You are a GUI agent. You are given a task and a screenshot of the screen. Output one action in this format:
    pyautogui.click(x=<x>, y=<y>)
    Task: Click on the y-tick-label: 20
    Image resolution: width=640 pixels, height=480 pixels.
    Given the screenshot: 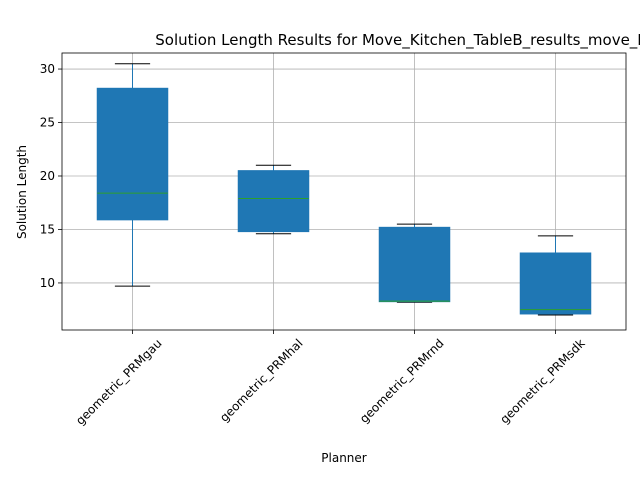 What is the action you would take?
    pyautogui.click(x=47, y=176)
    